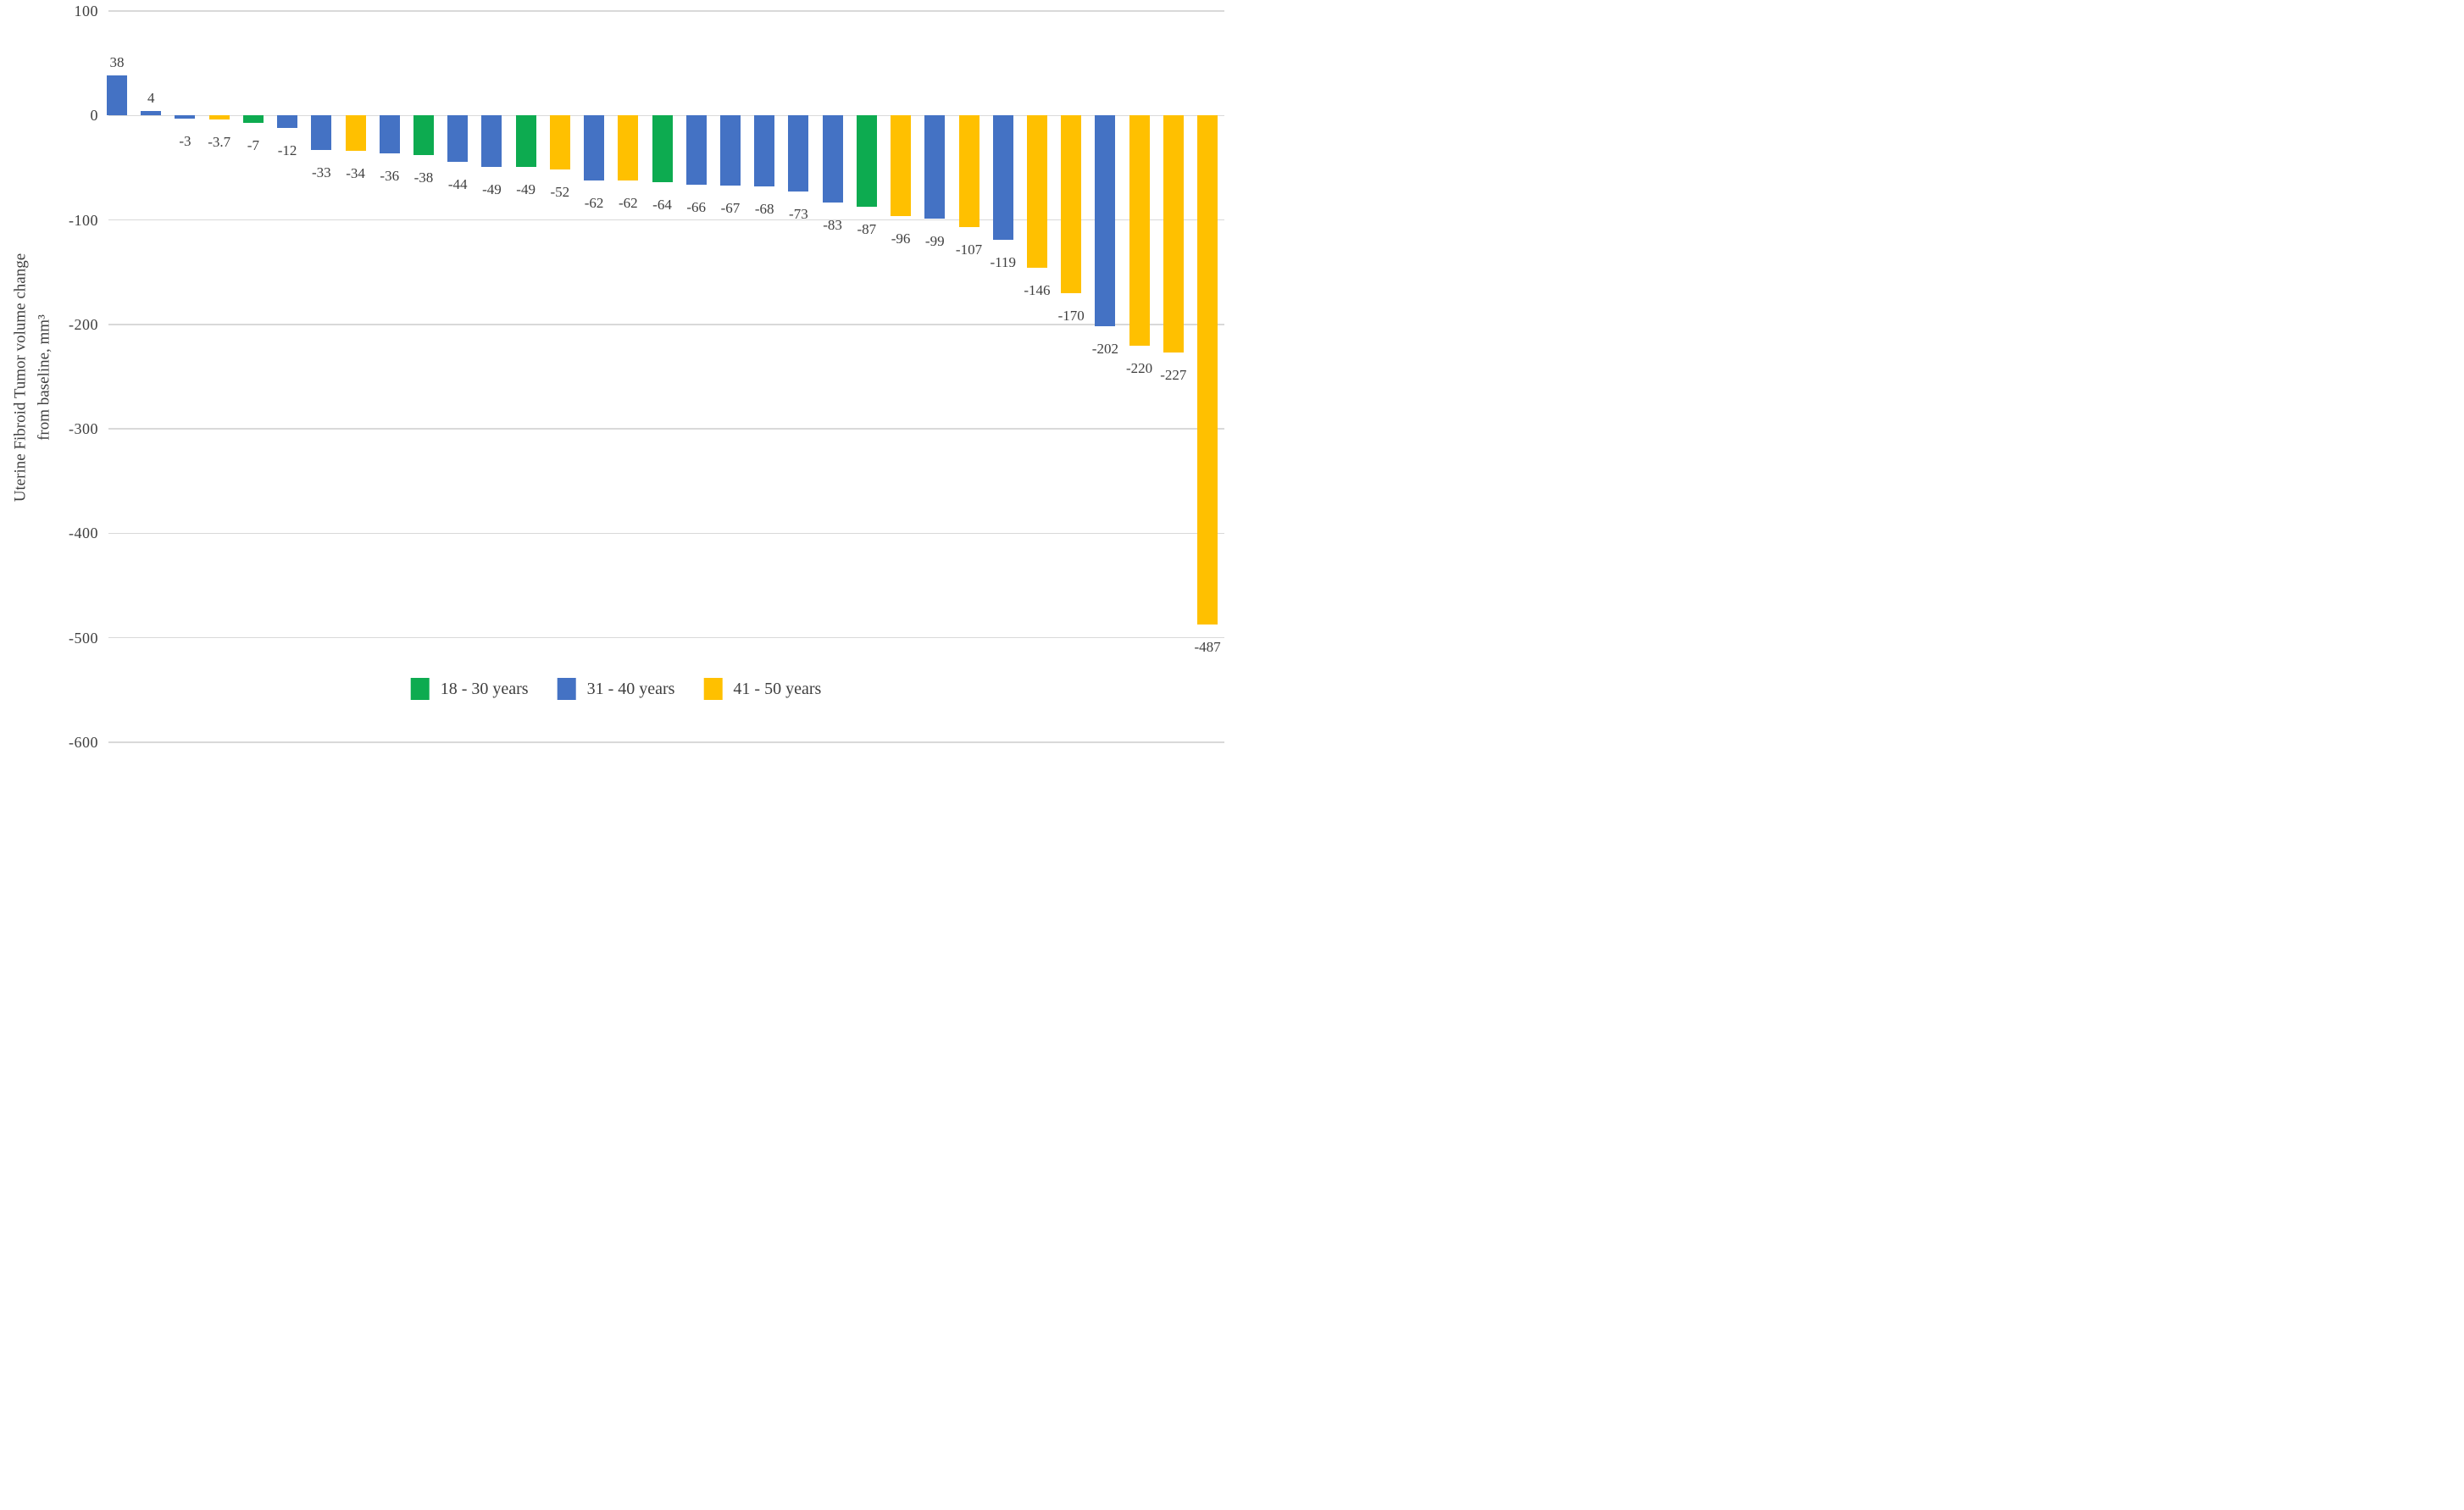 The width and height of the screenshot is (2464, 1510). What do you see at coordinates (833, 225) in the screenshot?
I see `bar-value-label: -83` at bounding box center [833, 225].